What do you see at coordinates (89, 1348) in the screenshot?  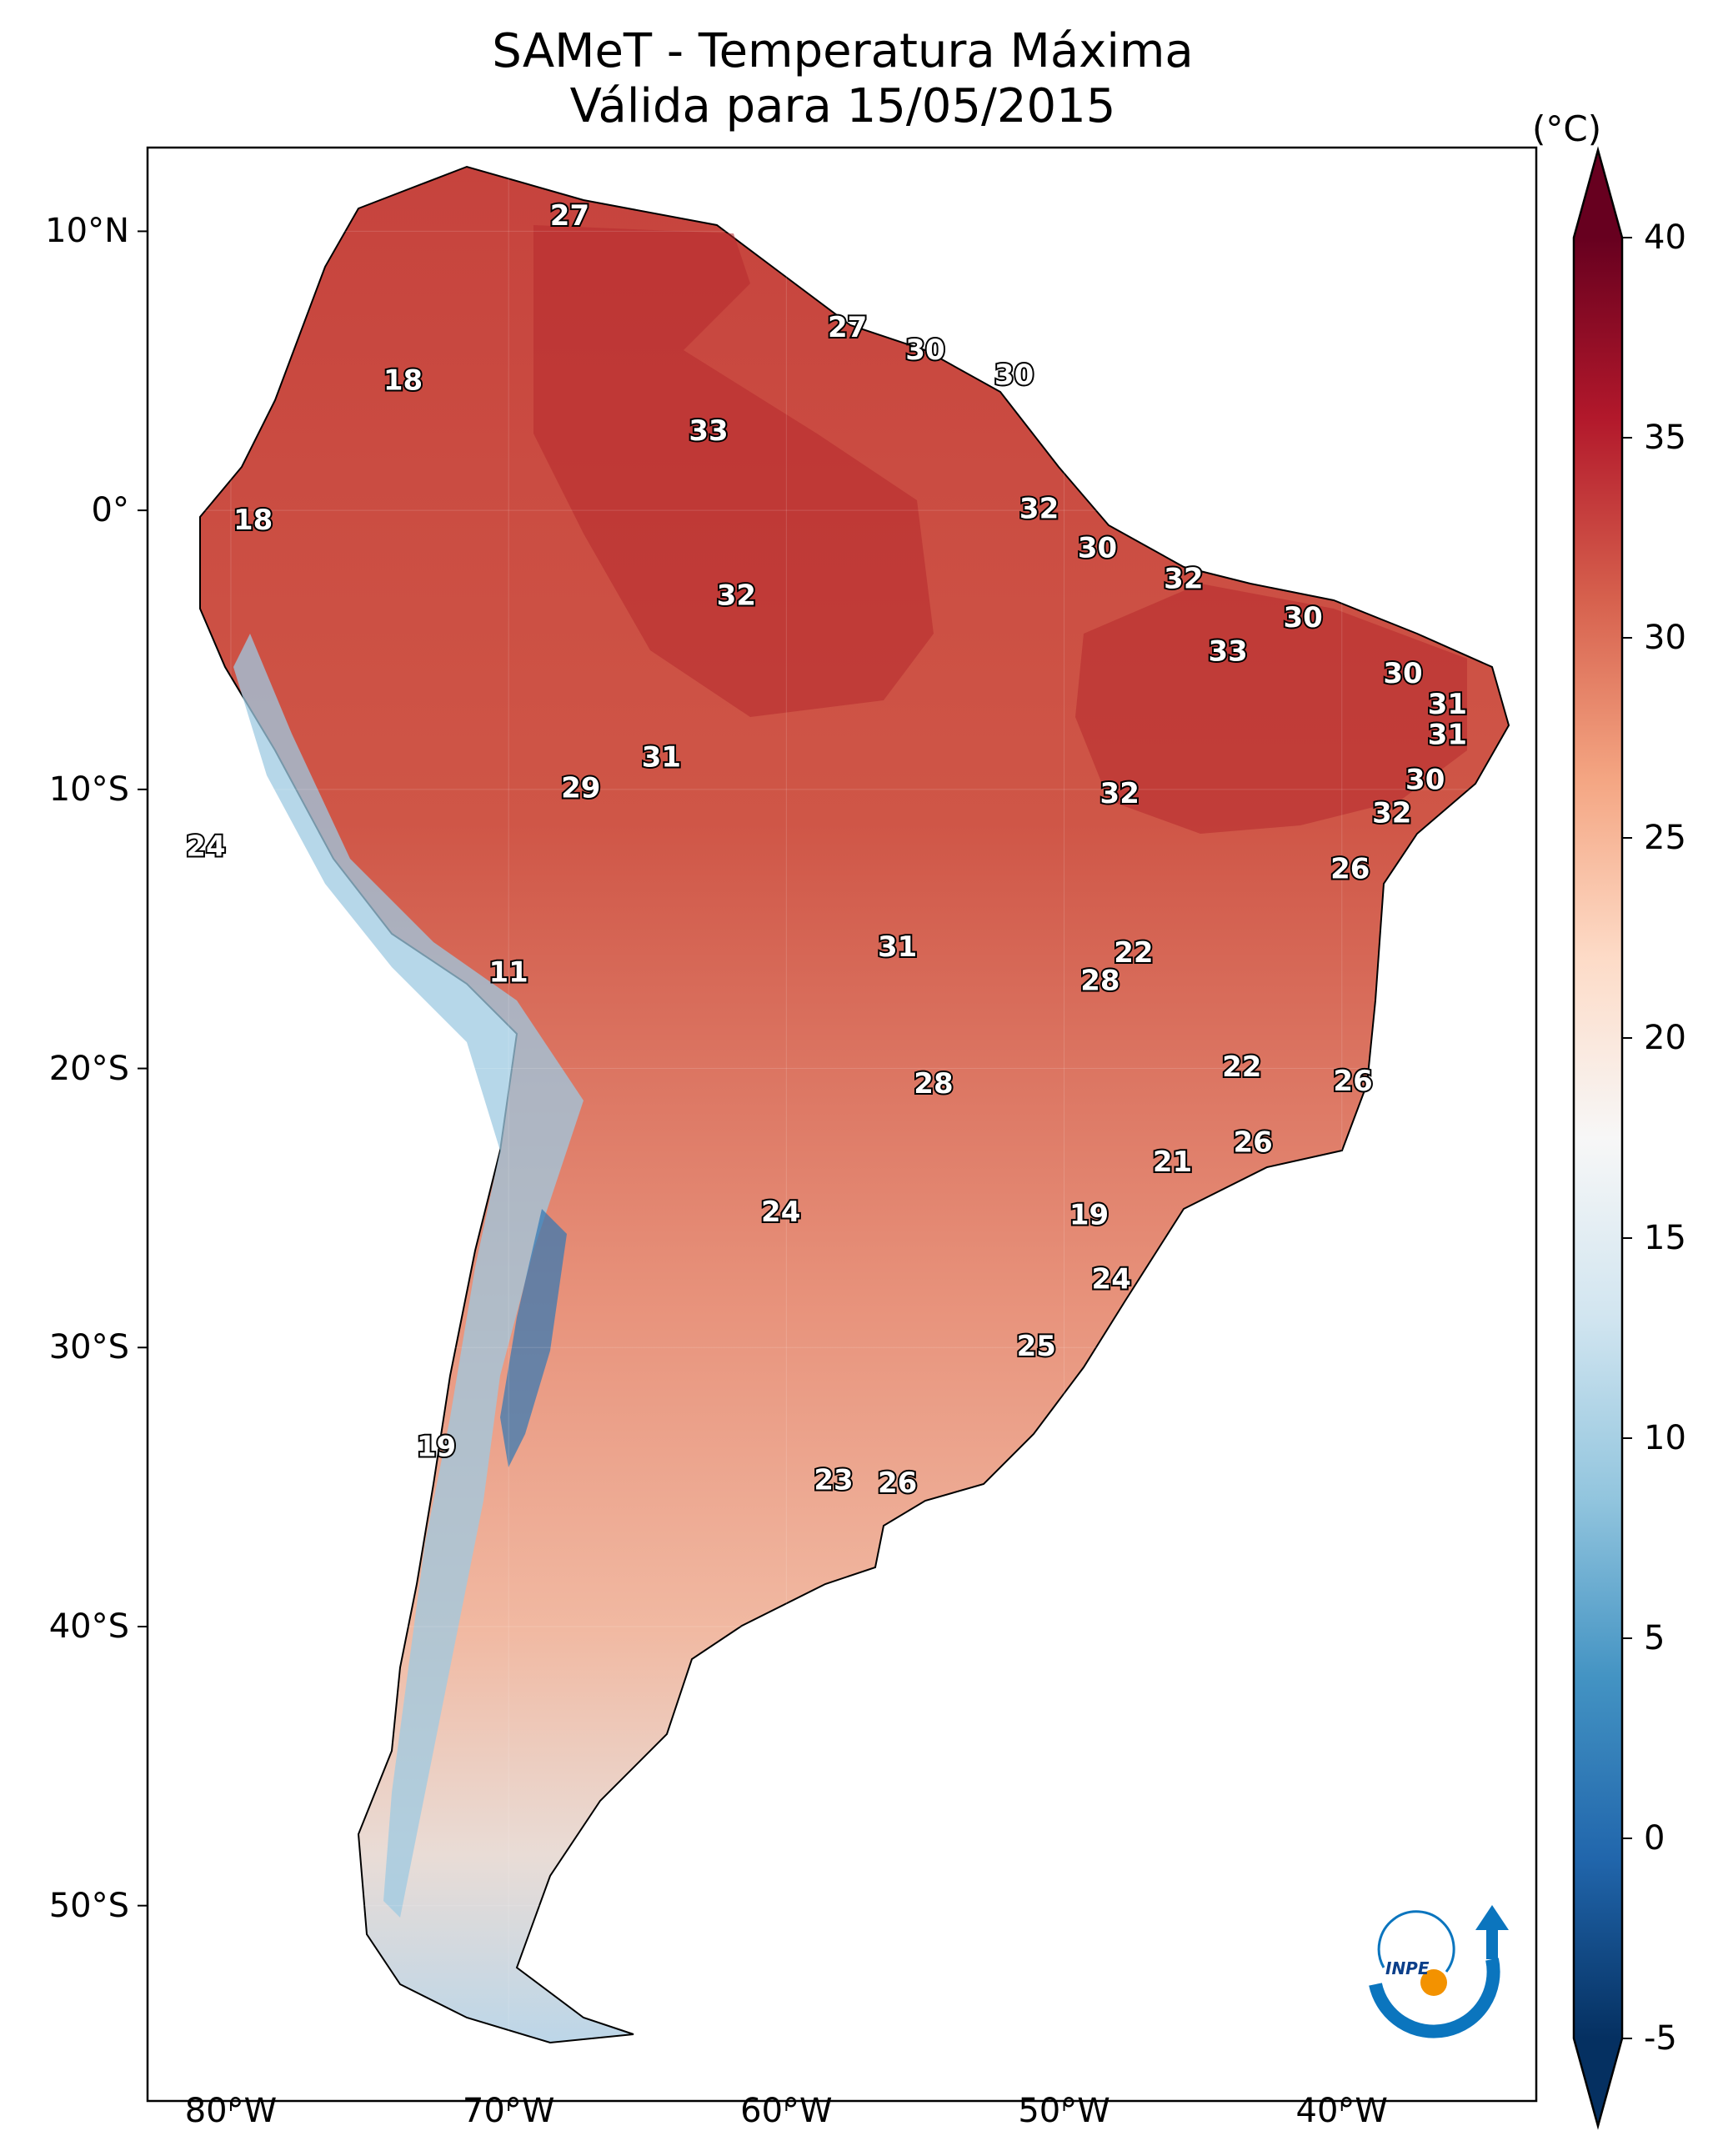 I see `lat-tick-label: 30°S` at bounding box center [89, 1348].